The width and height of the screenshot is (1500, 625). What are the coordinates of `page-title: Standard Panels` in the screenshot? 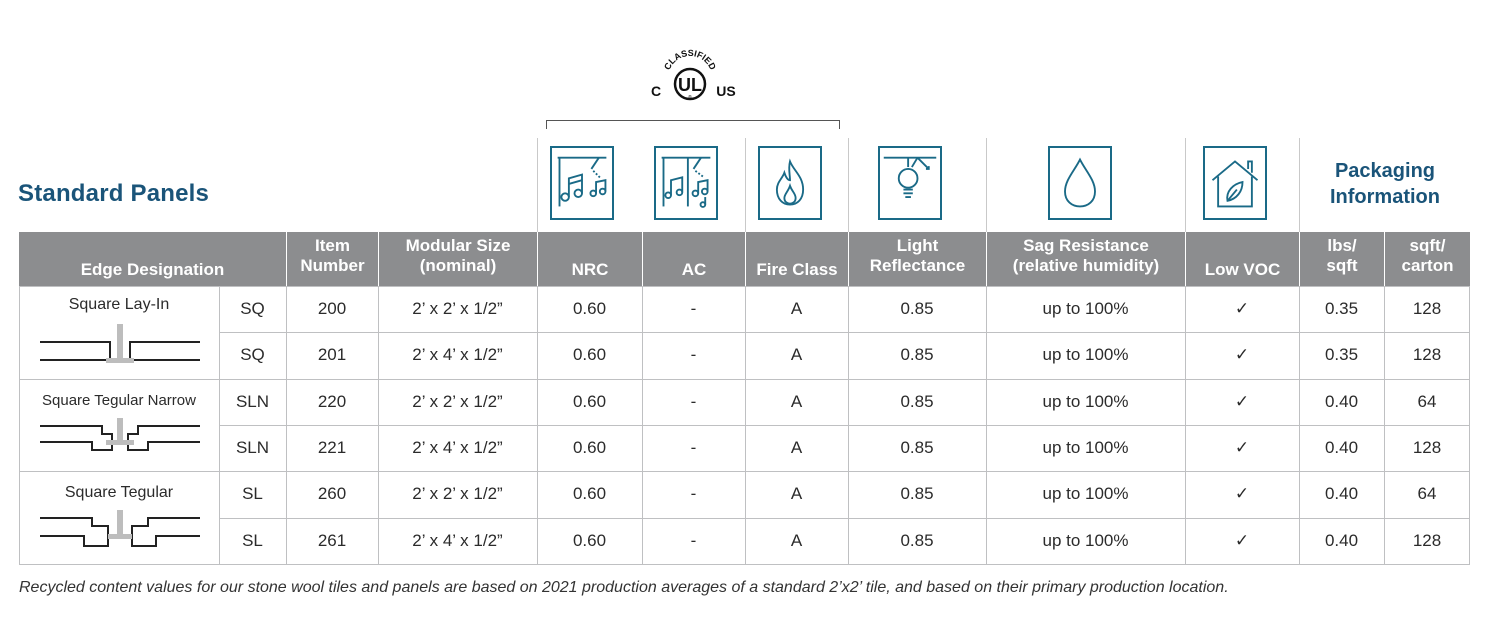 It's located at (114, 193).